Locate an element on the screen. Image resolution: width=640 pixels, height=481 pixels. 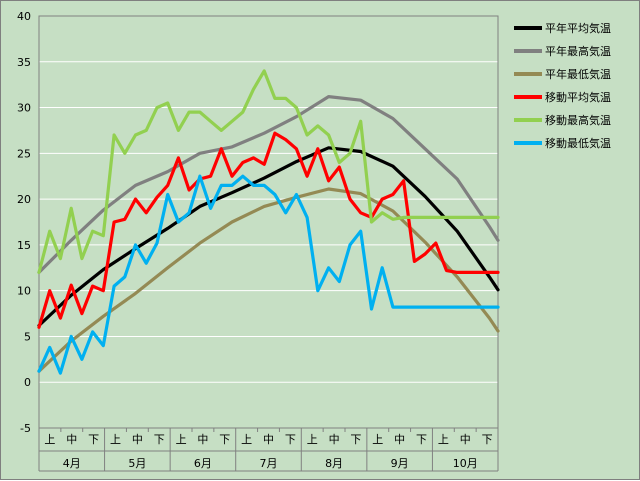
y-tick-label: 0 is located at coordinates (27, 382).